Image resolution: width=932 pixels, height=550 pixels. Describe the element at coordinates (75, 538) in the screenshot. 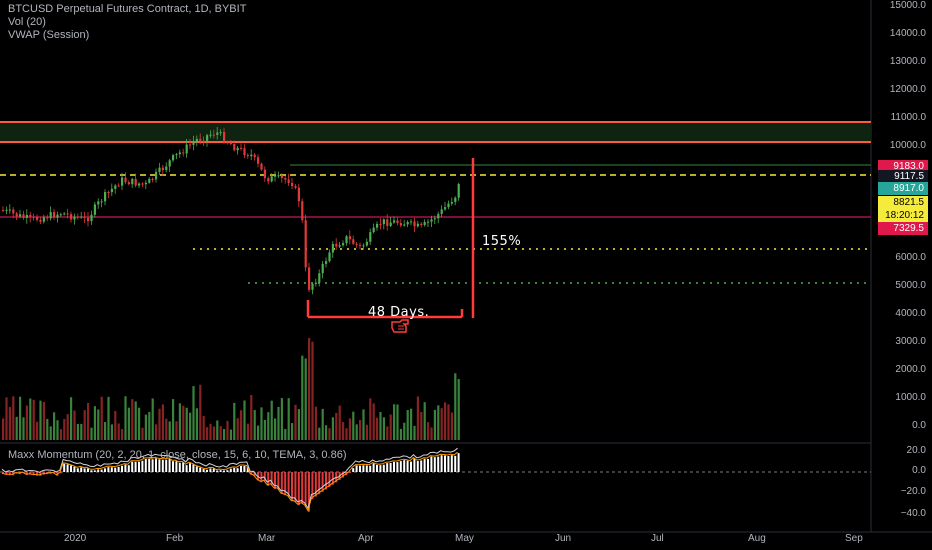

I see `time-tick-label: 2020` at that location.